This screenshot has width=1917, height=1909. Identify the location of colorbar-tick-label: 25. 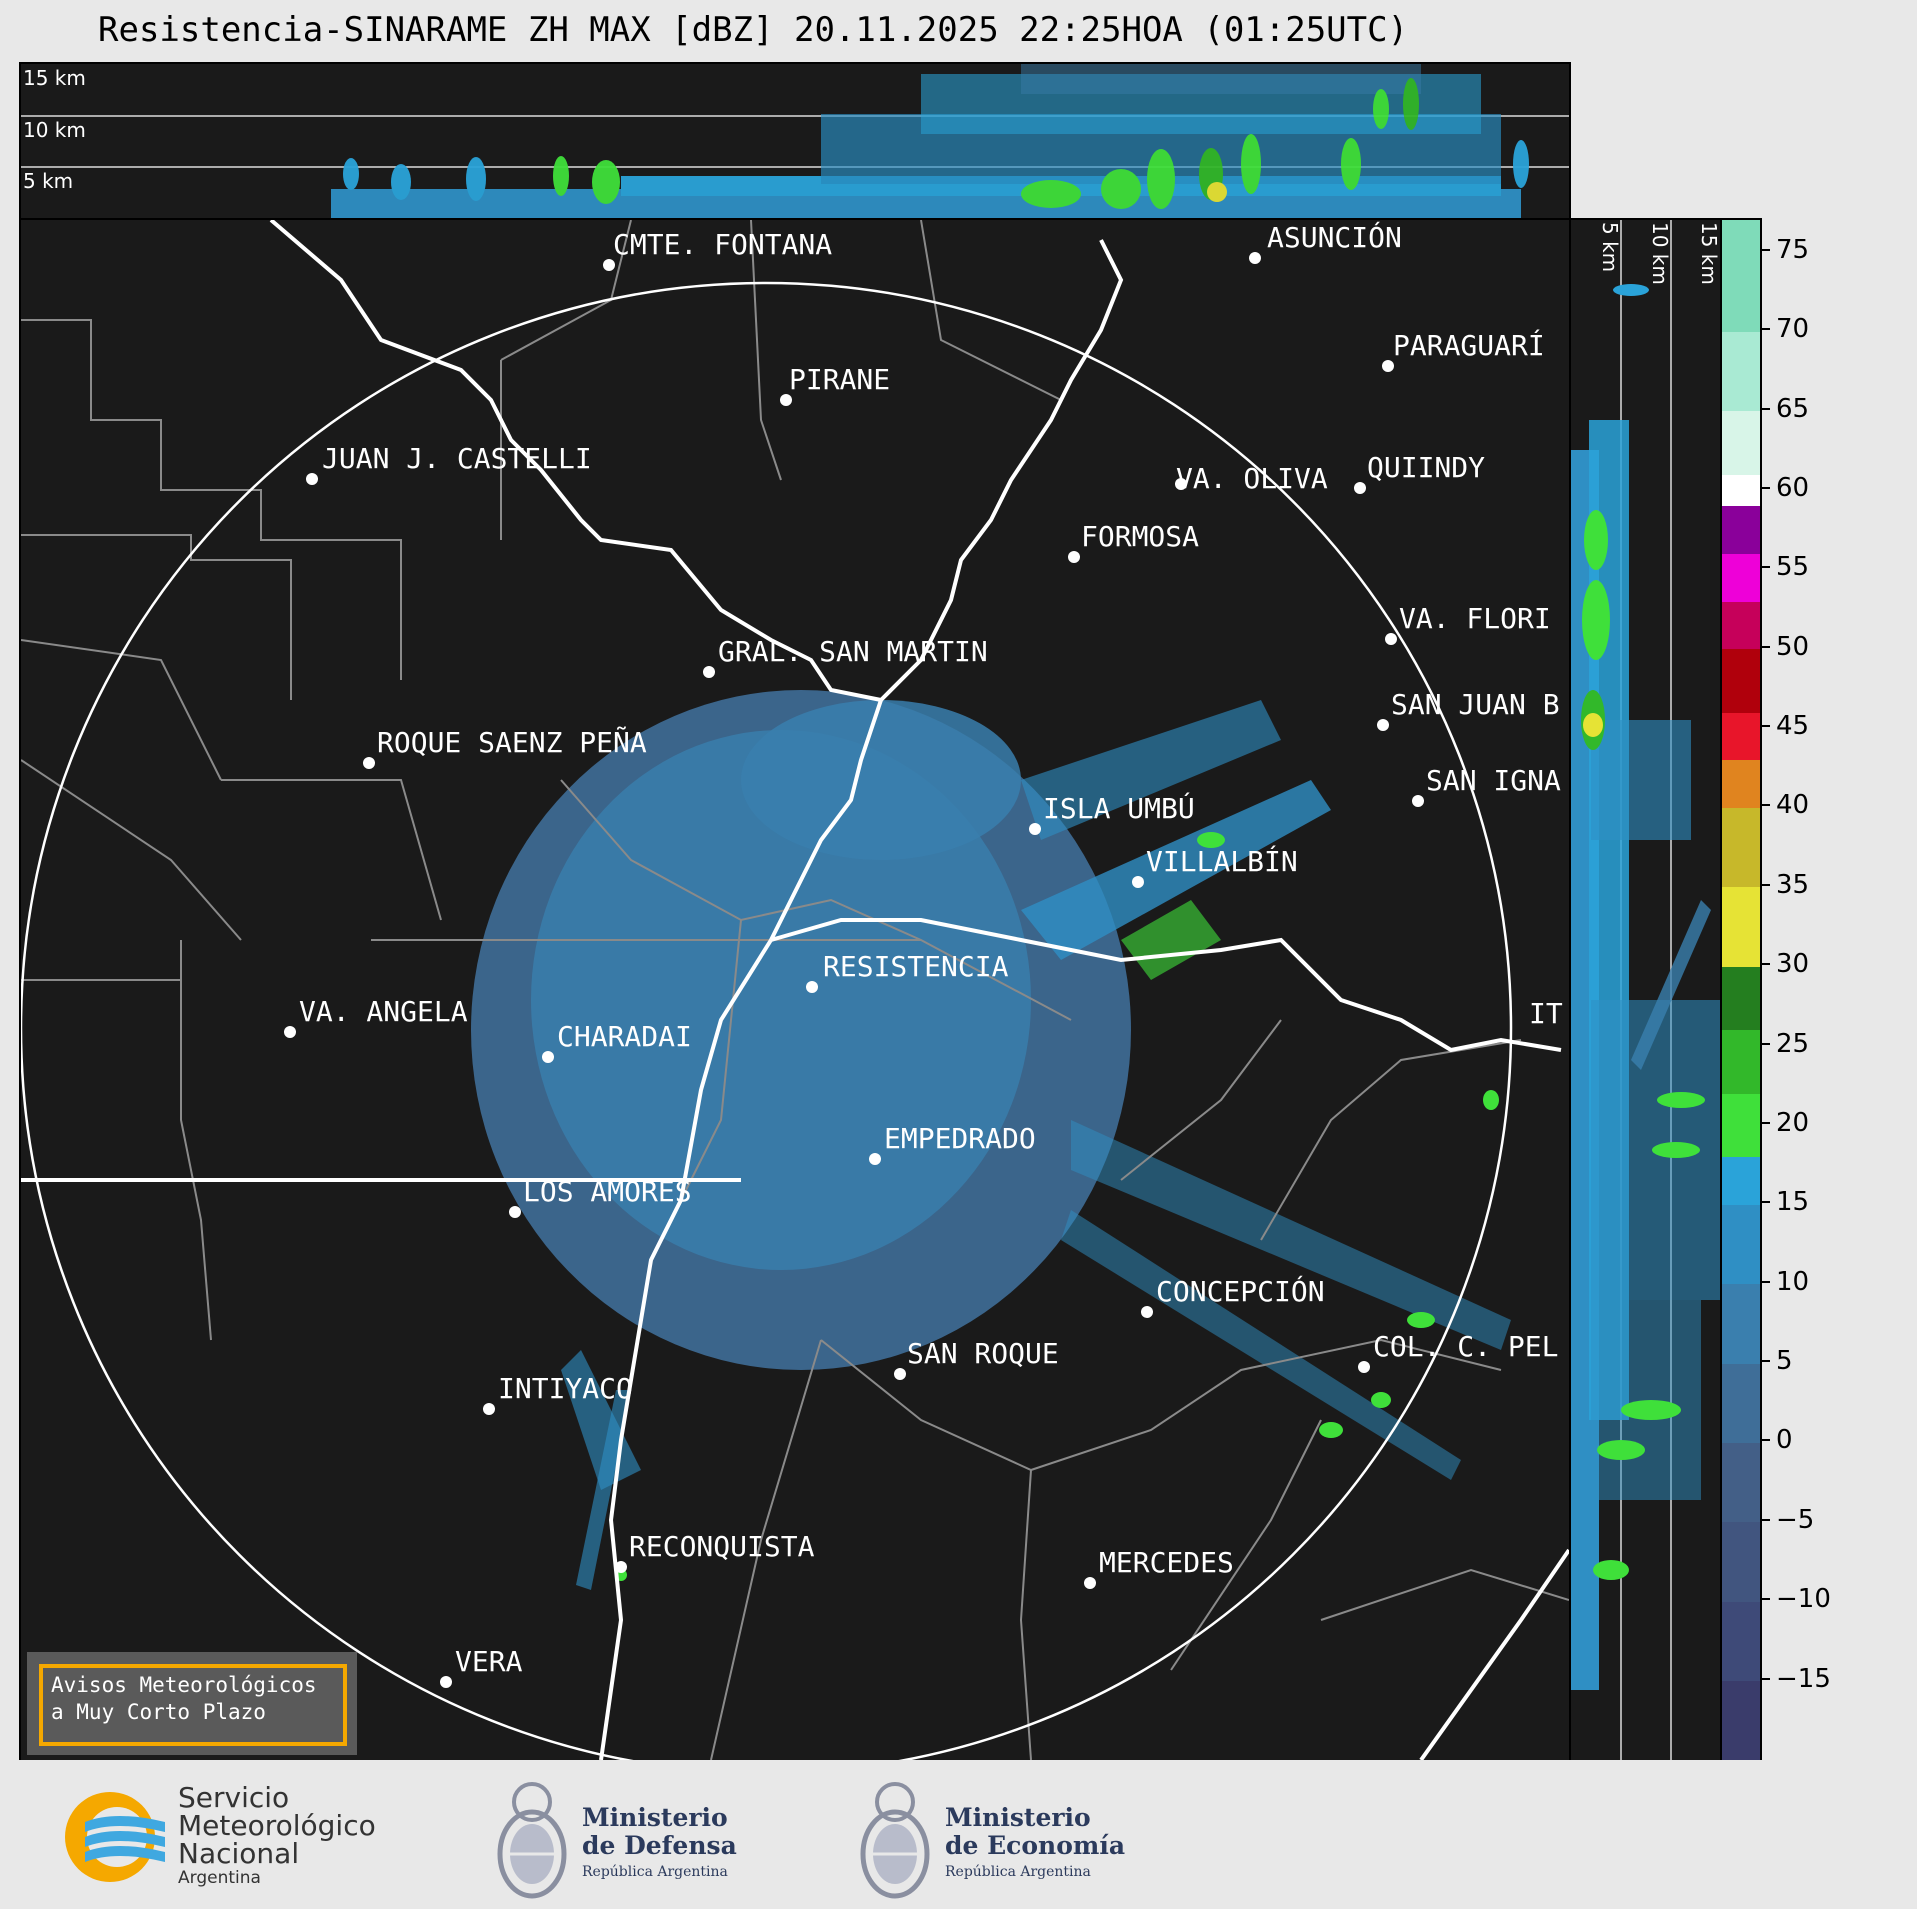
(1793, 1043).